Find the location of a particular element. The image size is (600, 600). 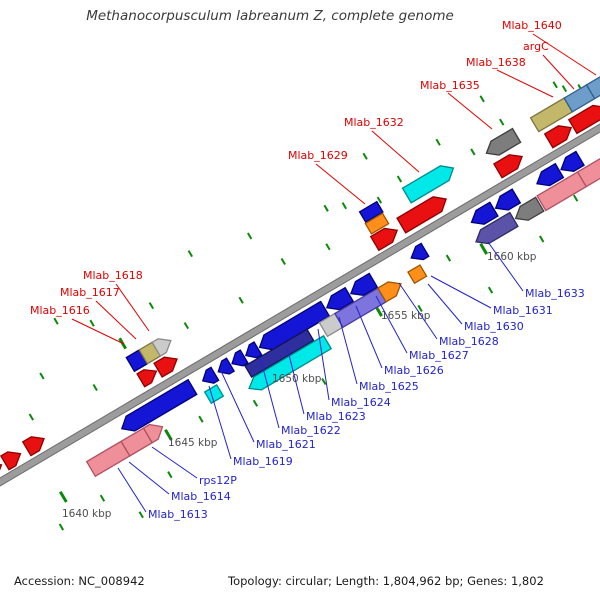

gene-label-Mlab_1623: Mlab_1623 is located at coordinates (336, 416).